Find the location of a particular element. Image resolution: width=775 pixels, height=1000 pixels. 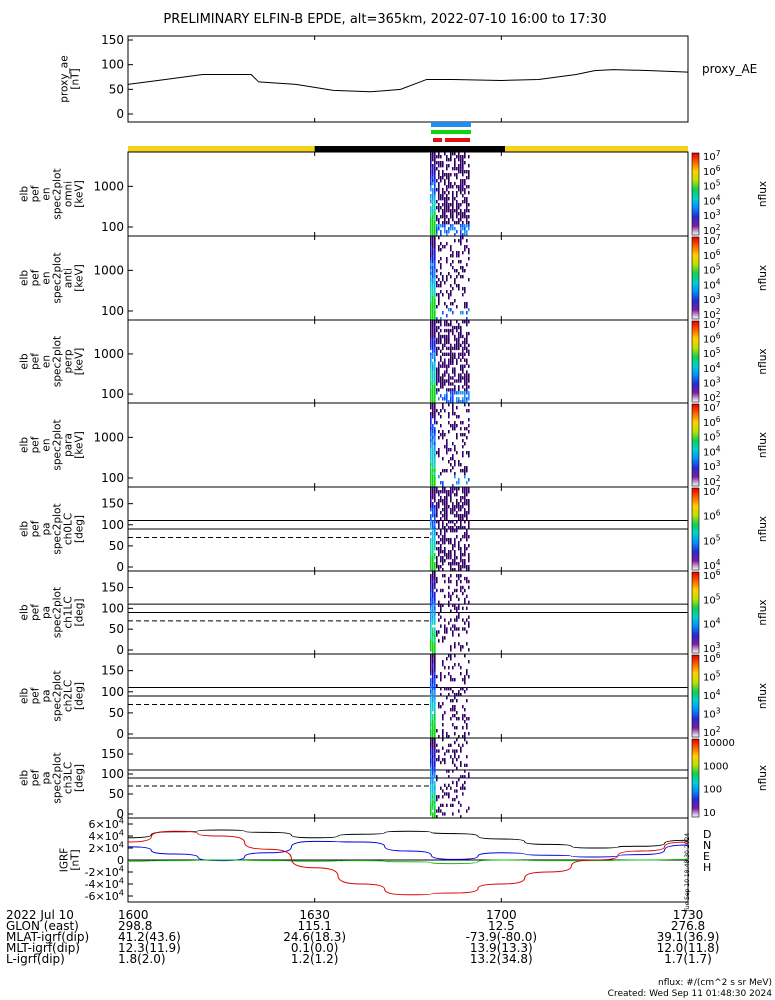

ylabel-line: pef is located at coordinates (36, 777).